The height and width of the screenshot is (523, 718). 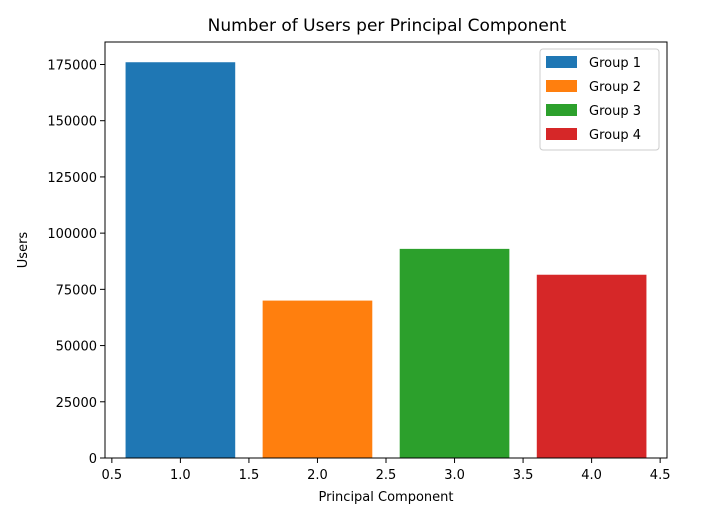 What do you see at coordinates (615, 111) in the screenshot?
I see `legend-label-3: Group 3` at bounding box center [615, 111].